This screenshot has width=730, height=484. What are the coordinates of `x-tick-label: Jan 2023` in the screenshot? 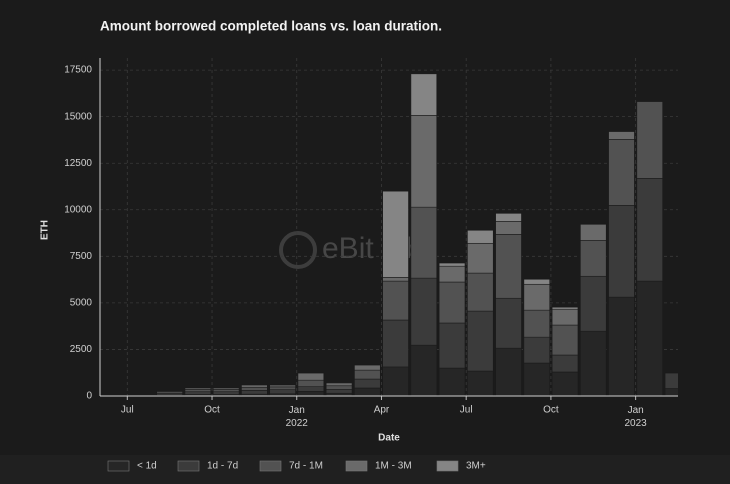 It's located at (636, 417).